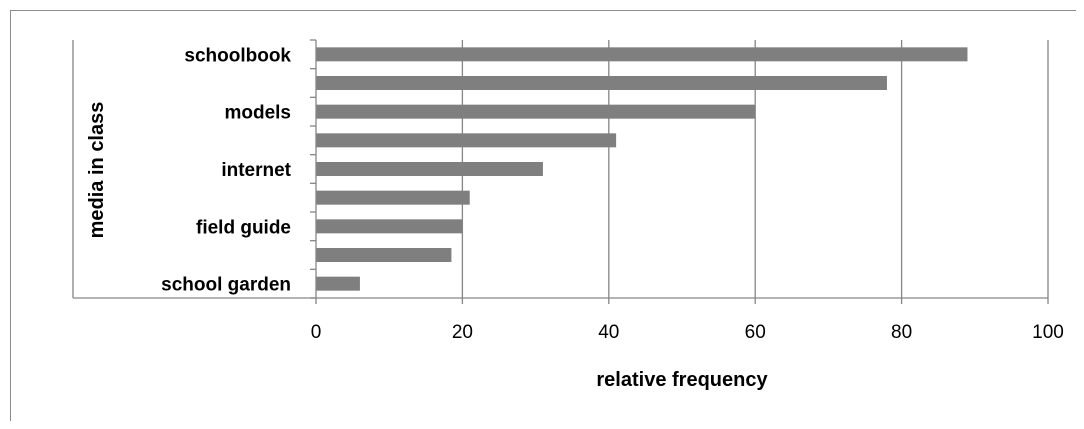 The image size is (1084, 429). What do you see at coordinates (243, 227) in the screenshot?
I see `category-label-6: field guide` at bounding box center [243, 227].